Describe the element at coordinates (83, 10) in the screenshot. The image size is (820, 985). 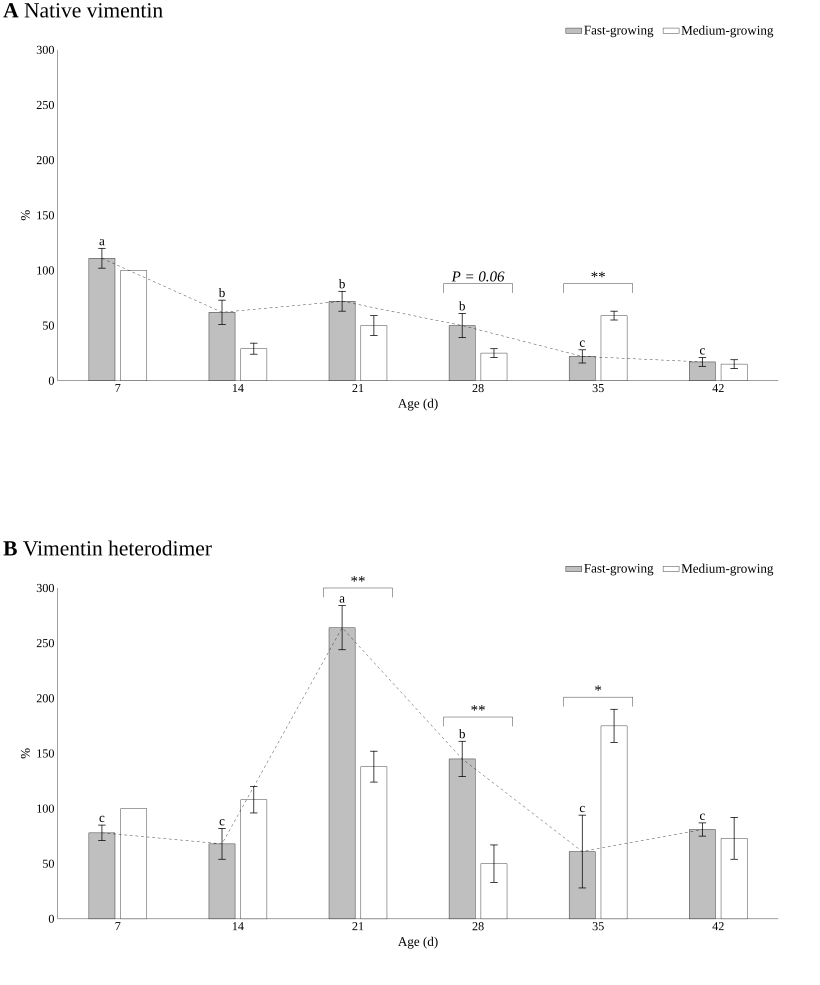
I see `chart-title: A Native vimentin` at that location.